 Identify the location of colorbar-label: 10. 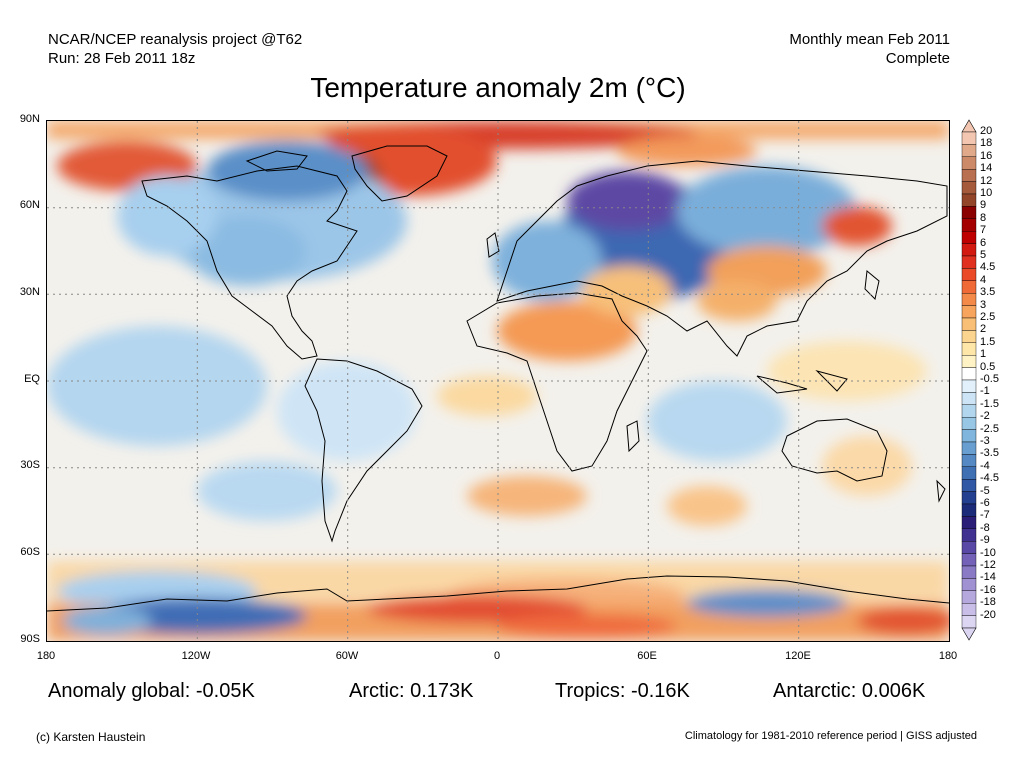
(986, 193).